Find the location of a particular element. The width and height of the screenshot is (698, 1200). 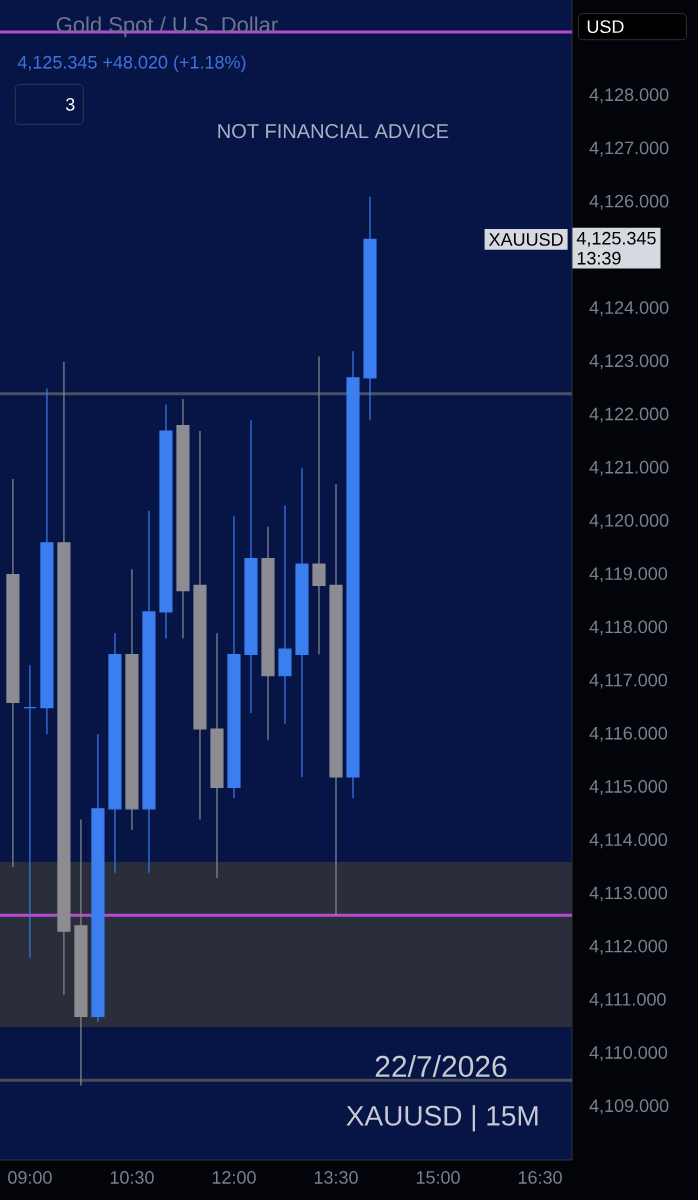

annotation: 22/7/2026 is located at coordinates (441, 1066).